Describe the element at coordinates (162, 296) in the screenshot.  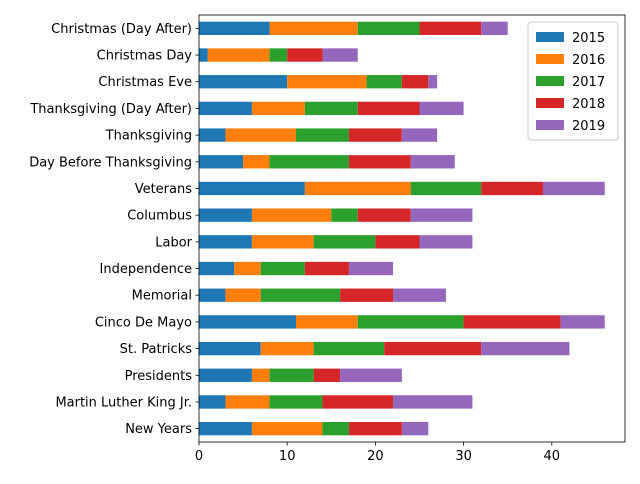
I see `y-tick-label: Memorial` at that location.